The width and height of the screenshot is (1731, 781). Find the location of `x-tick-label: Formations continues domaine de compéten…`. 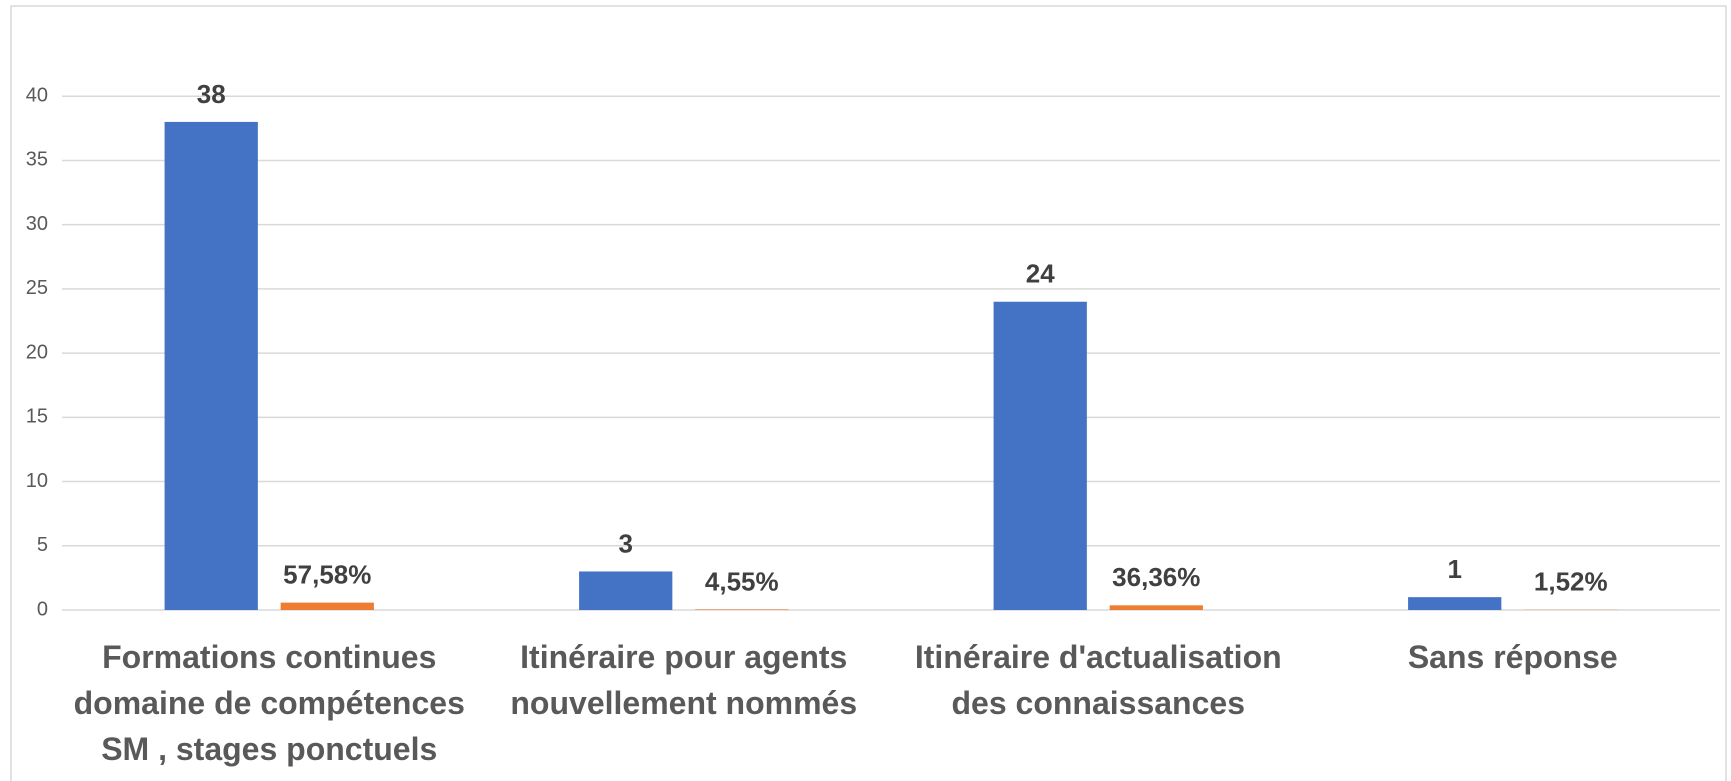

x-tick-label: Formations continues domaine de compéten… is located at coordinates (269, 703).